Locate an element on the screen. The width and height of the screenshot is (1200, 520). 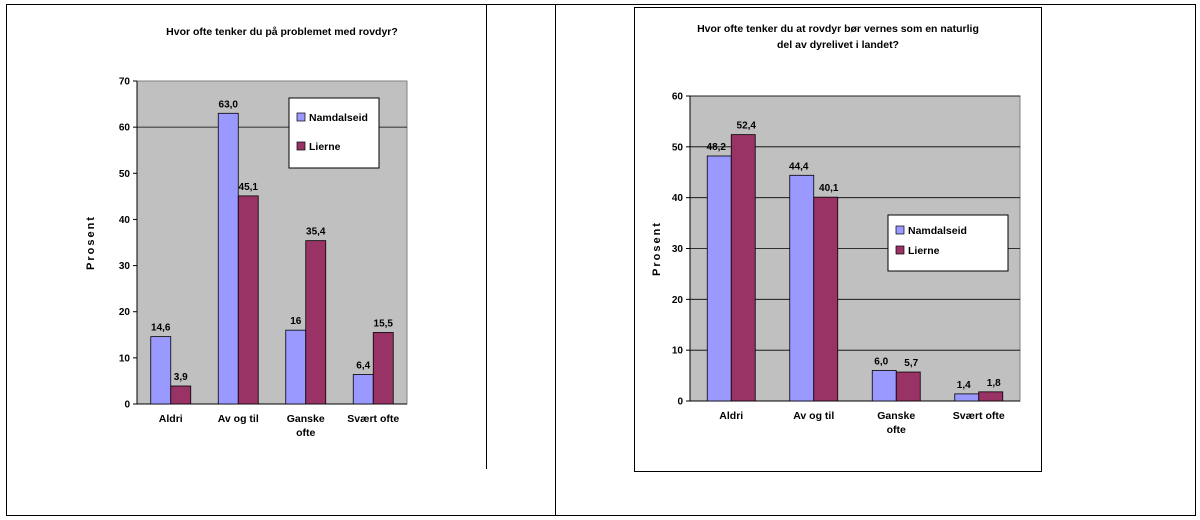
chart1-data-label-namdalseid-2: 16 is located at coordinates (296, 321).